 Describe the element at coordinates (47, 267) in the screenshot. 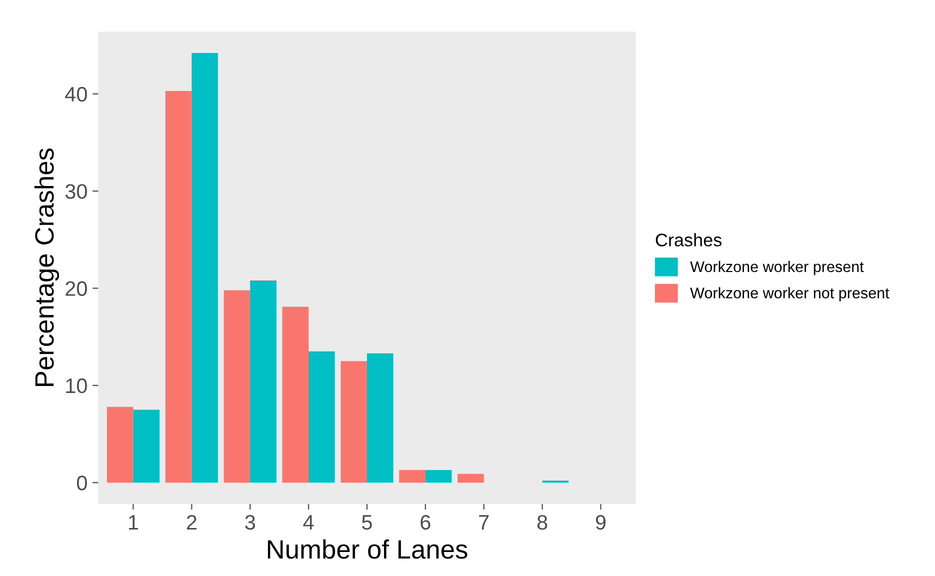

I see `y-axis-title: Percentage Crashes` at that location.